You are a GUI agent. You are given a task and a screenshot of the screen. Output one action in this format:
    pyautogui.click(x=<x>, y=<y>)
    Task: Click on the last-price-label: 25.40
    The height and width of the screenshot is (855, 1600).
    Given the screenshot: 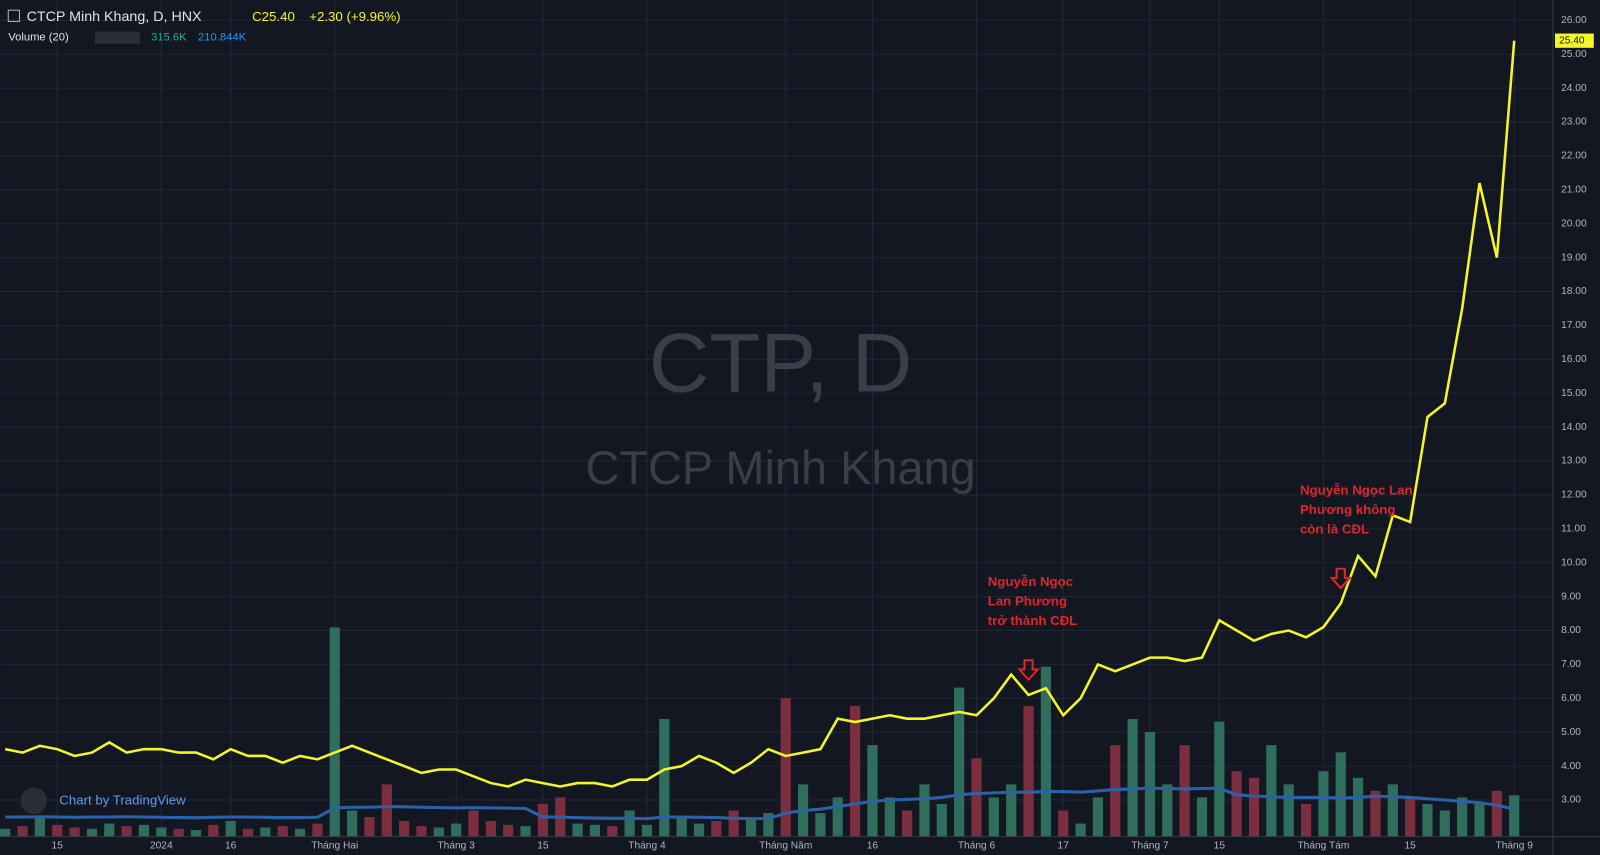 What is the action you would take?
    pyautogui.click(x=1572, y=40)
    